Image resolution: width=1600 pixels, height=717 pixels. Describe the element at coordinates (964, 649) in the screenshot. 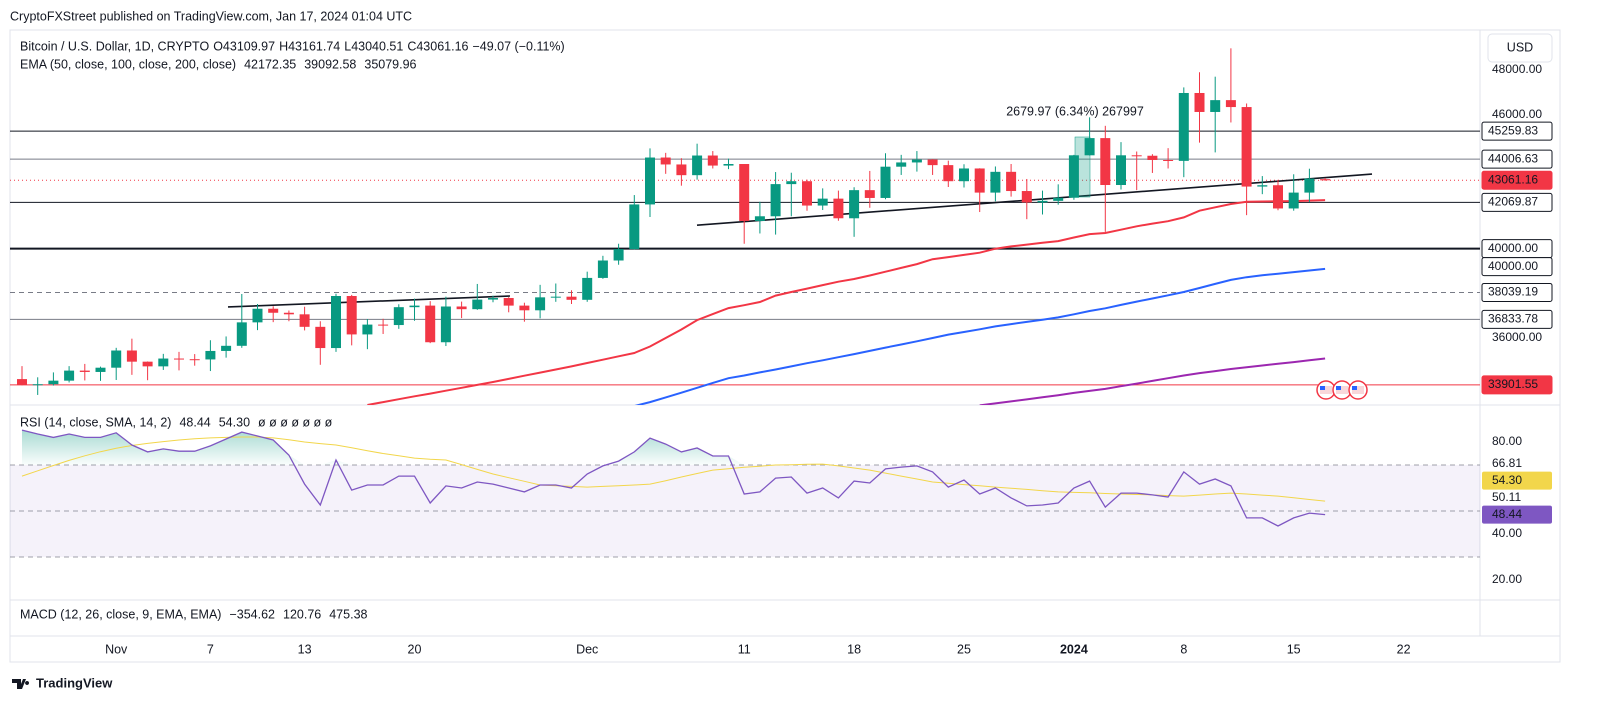

I see `x-tick-label: 25` at that location.